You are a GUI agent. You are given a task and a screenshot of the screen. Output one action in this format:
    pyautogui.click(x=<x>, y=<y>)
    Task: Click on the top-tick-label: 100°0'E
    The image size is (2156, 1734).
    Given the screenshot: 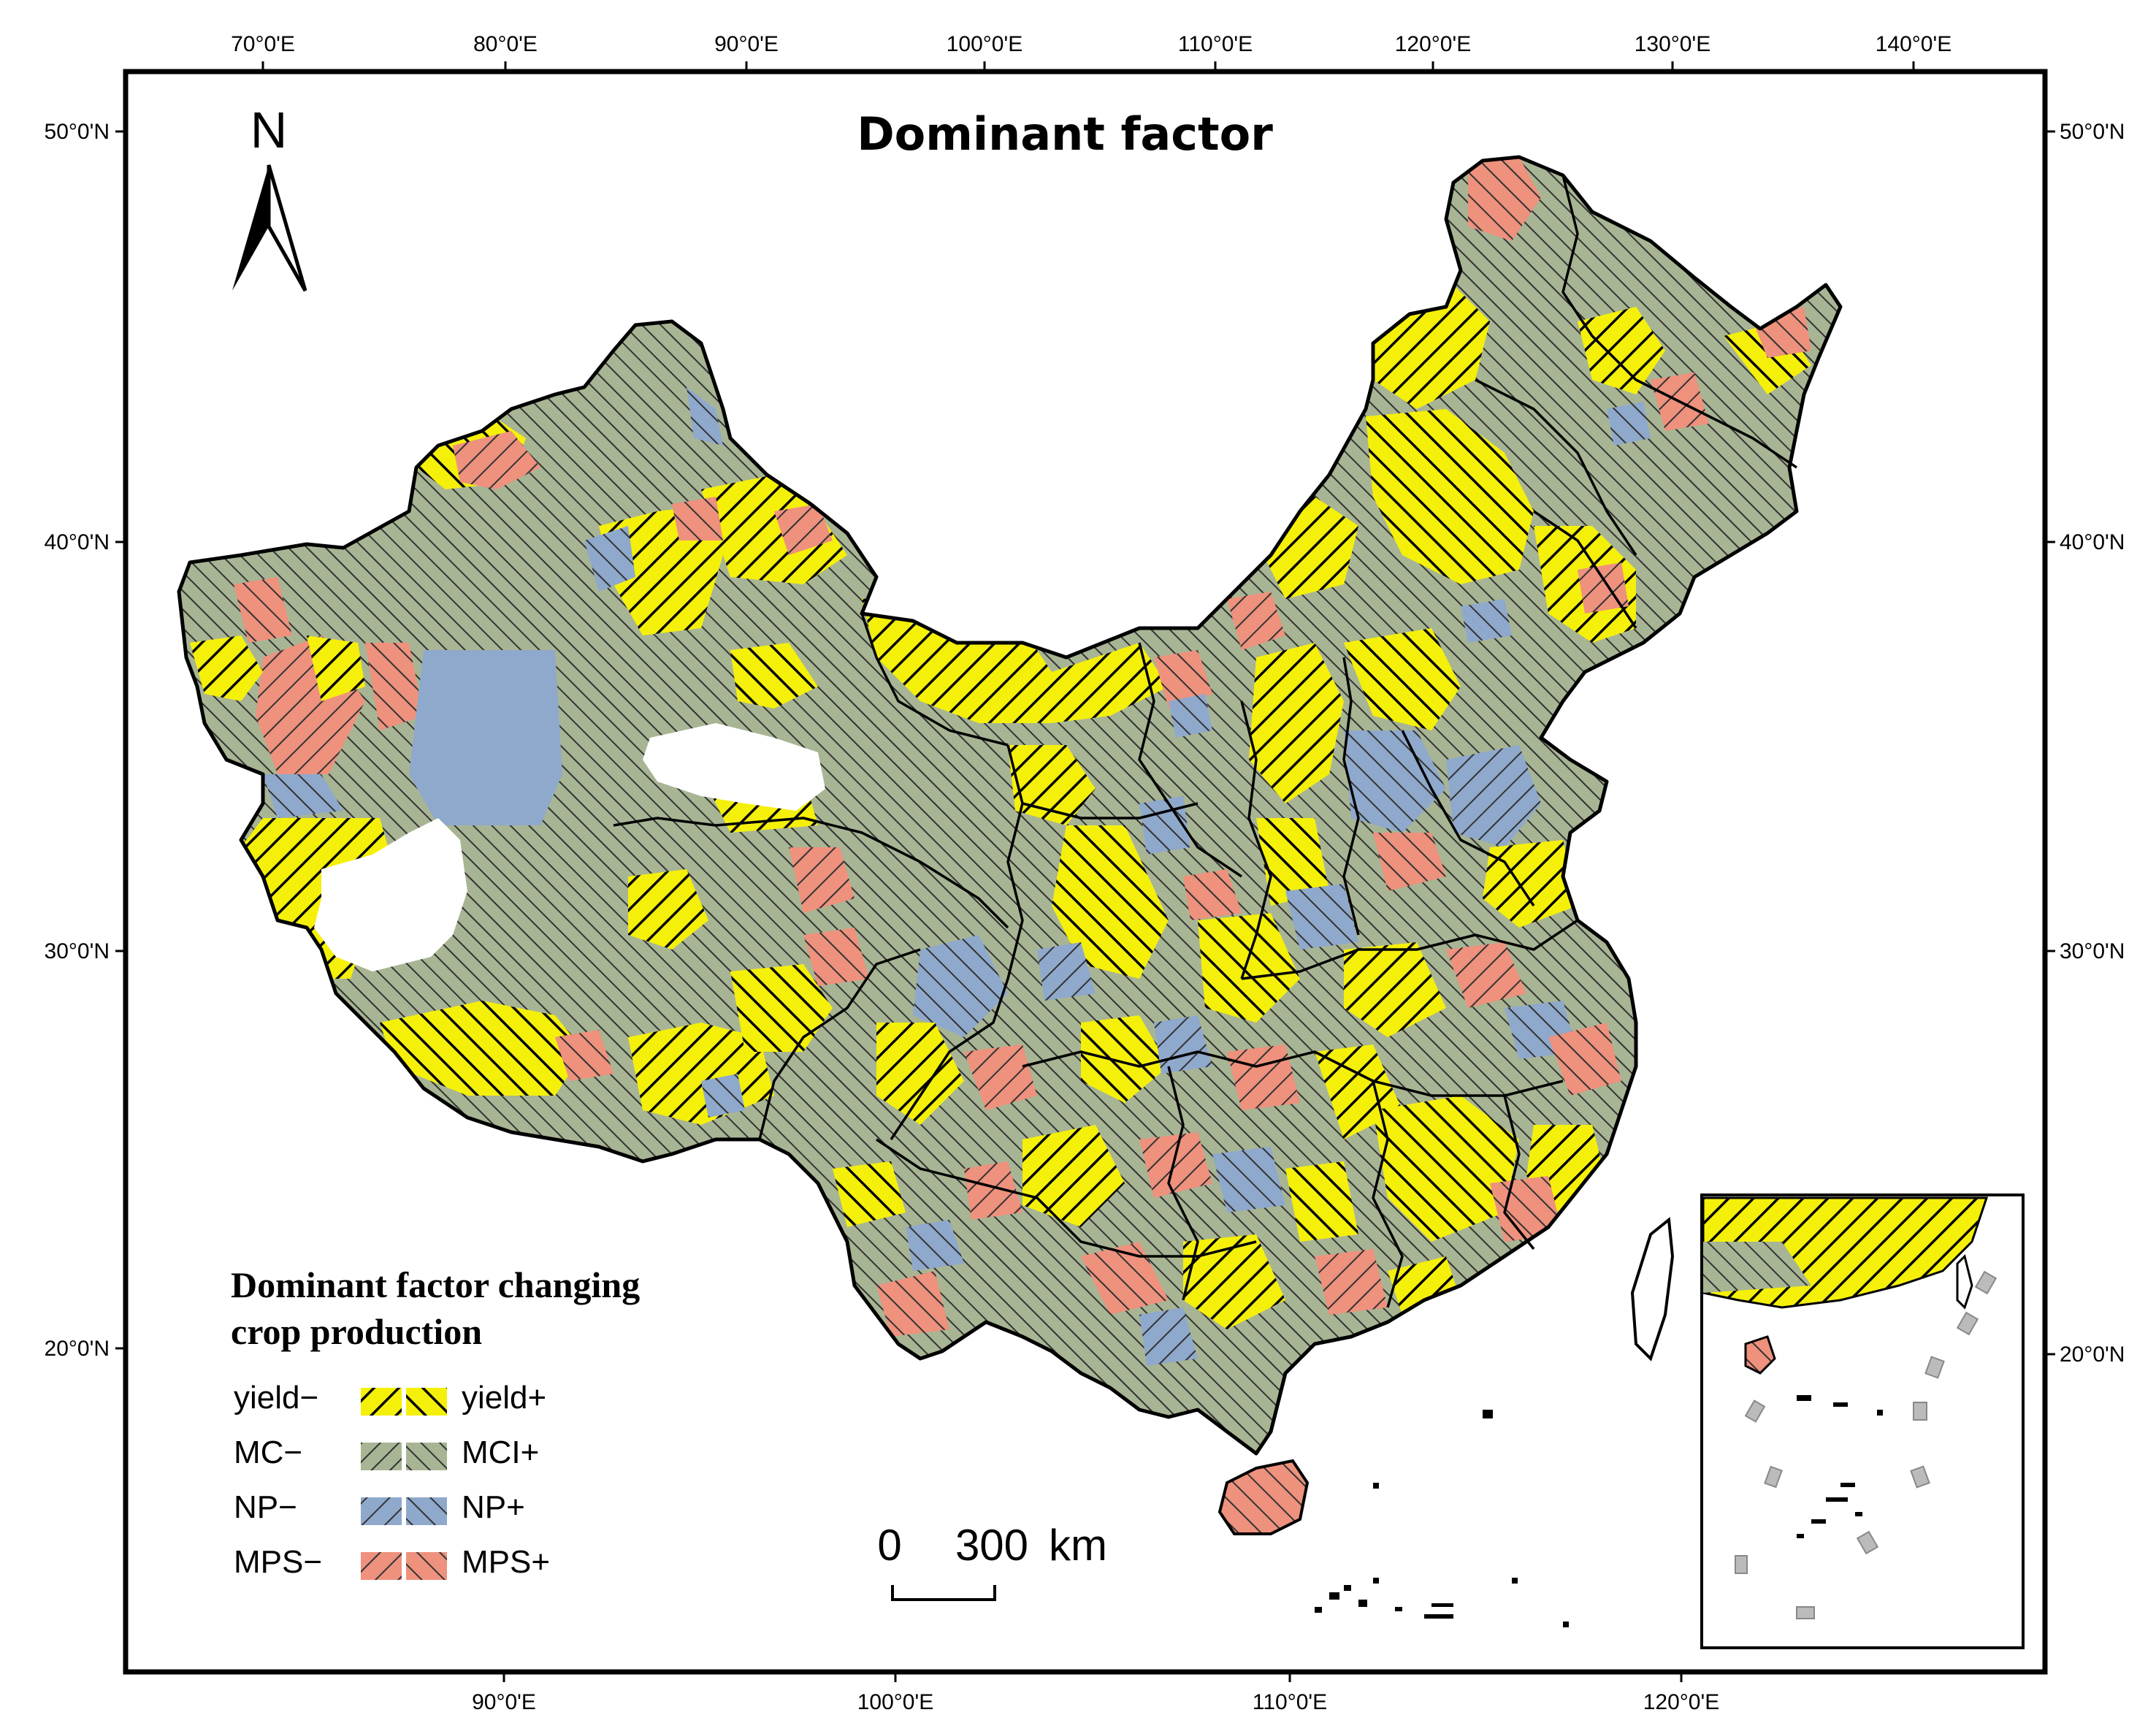 What is the action you would take?
    pyautogui.click(x=984, y=44)
    